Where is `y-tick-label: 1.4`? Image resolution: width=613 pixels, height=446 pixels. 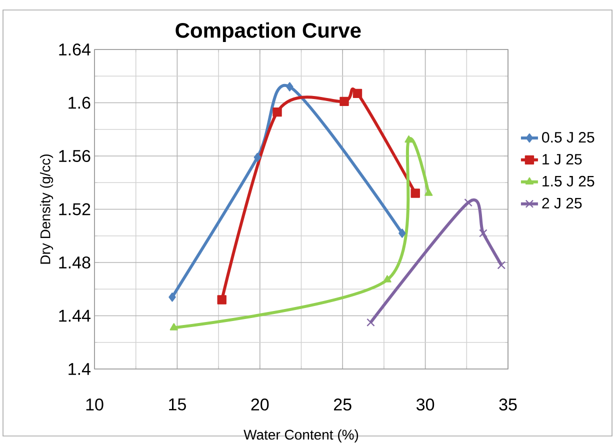
y-tick-label: 1.4 is located at coordinates (79, 369).